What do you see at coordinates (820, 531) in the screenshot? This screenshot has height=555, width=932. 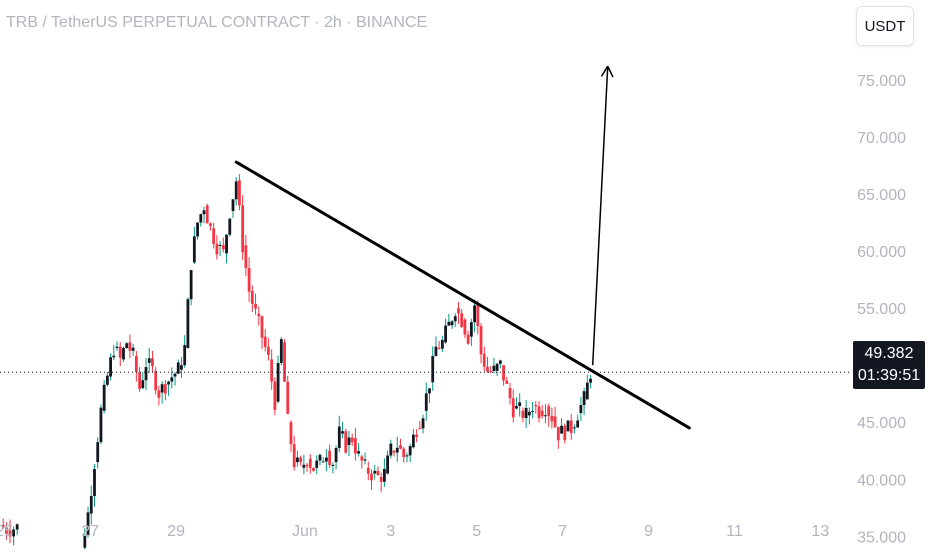 I see `x-tick-label: 13` at bounding box center [820, 531].